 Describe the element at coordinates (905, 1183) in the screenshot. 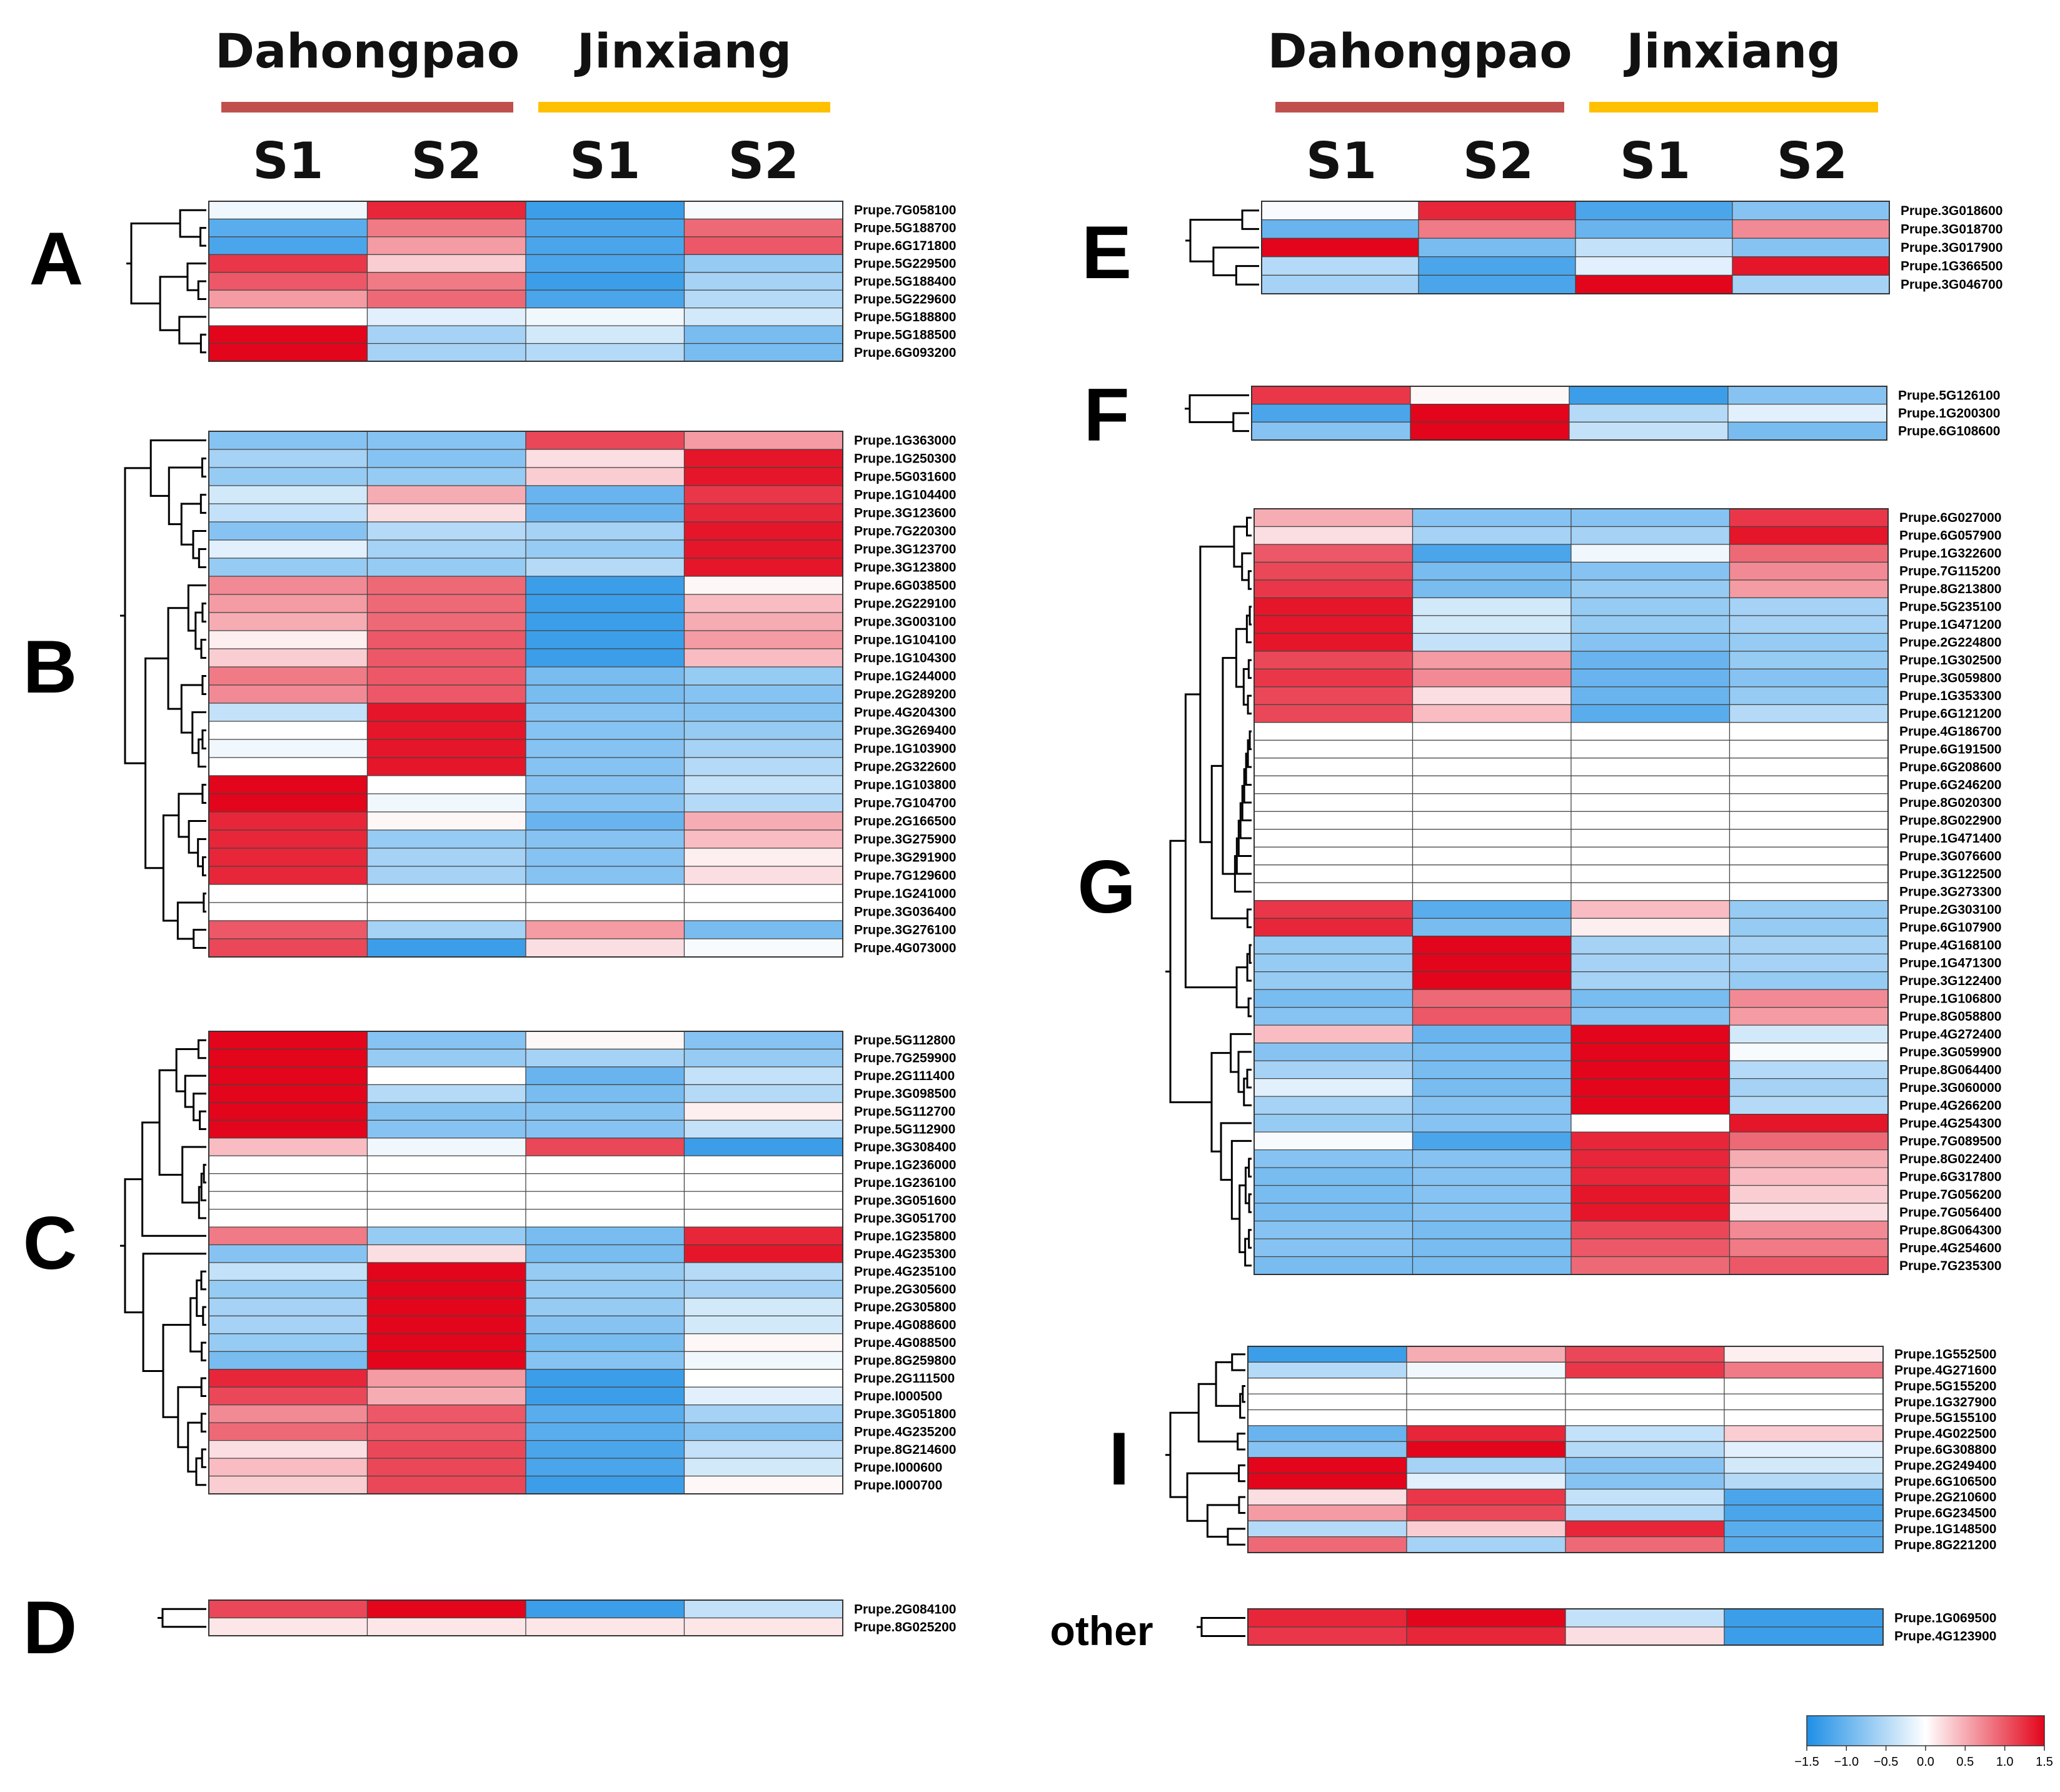

I see `gene-label: Prupe.1G236100` at that location.